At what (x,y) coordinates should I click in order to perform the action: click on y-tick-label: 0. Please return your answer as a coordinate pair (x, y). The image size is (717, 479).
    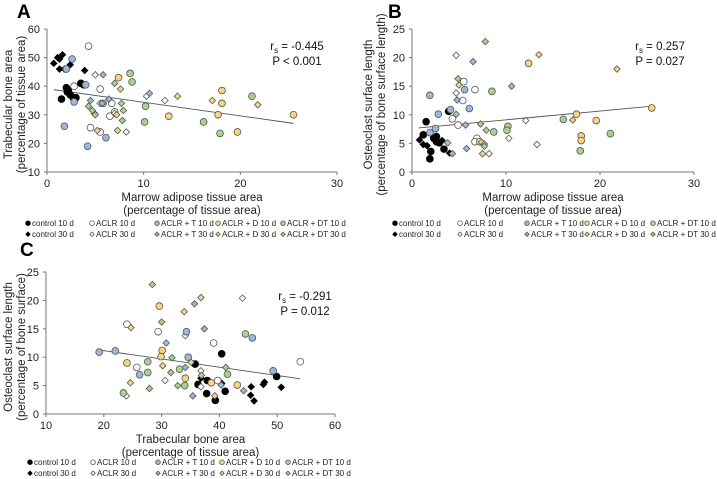
    Looking at the image, I should click on (402, 173).